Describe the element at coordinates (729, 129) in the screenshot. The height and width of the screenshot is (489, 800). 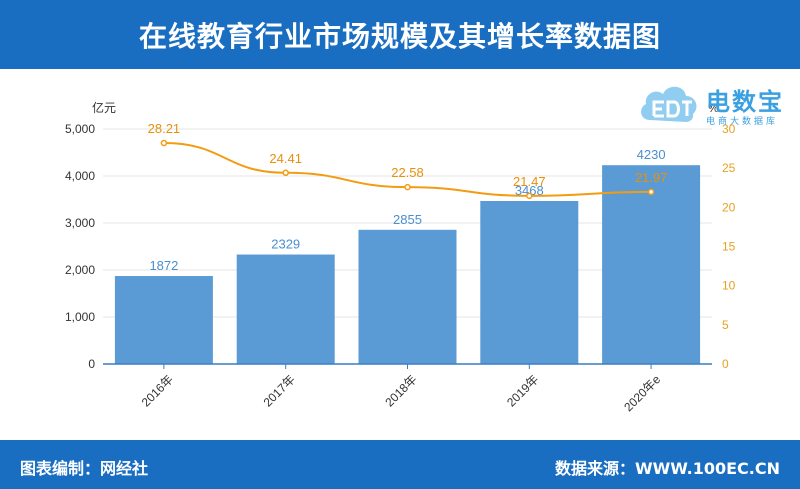
I see `y-right-tick-label: 30` at that location.